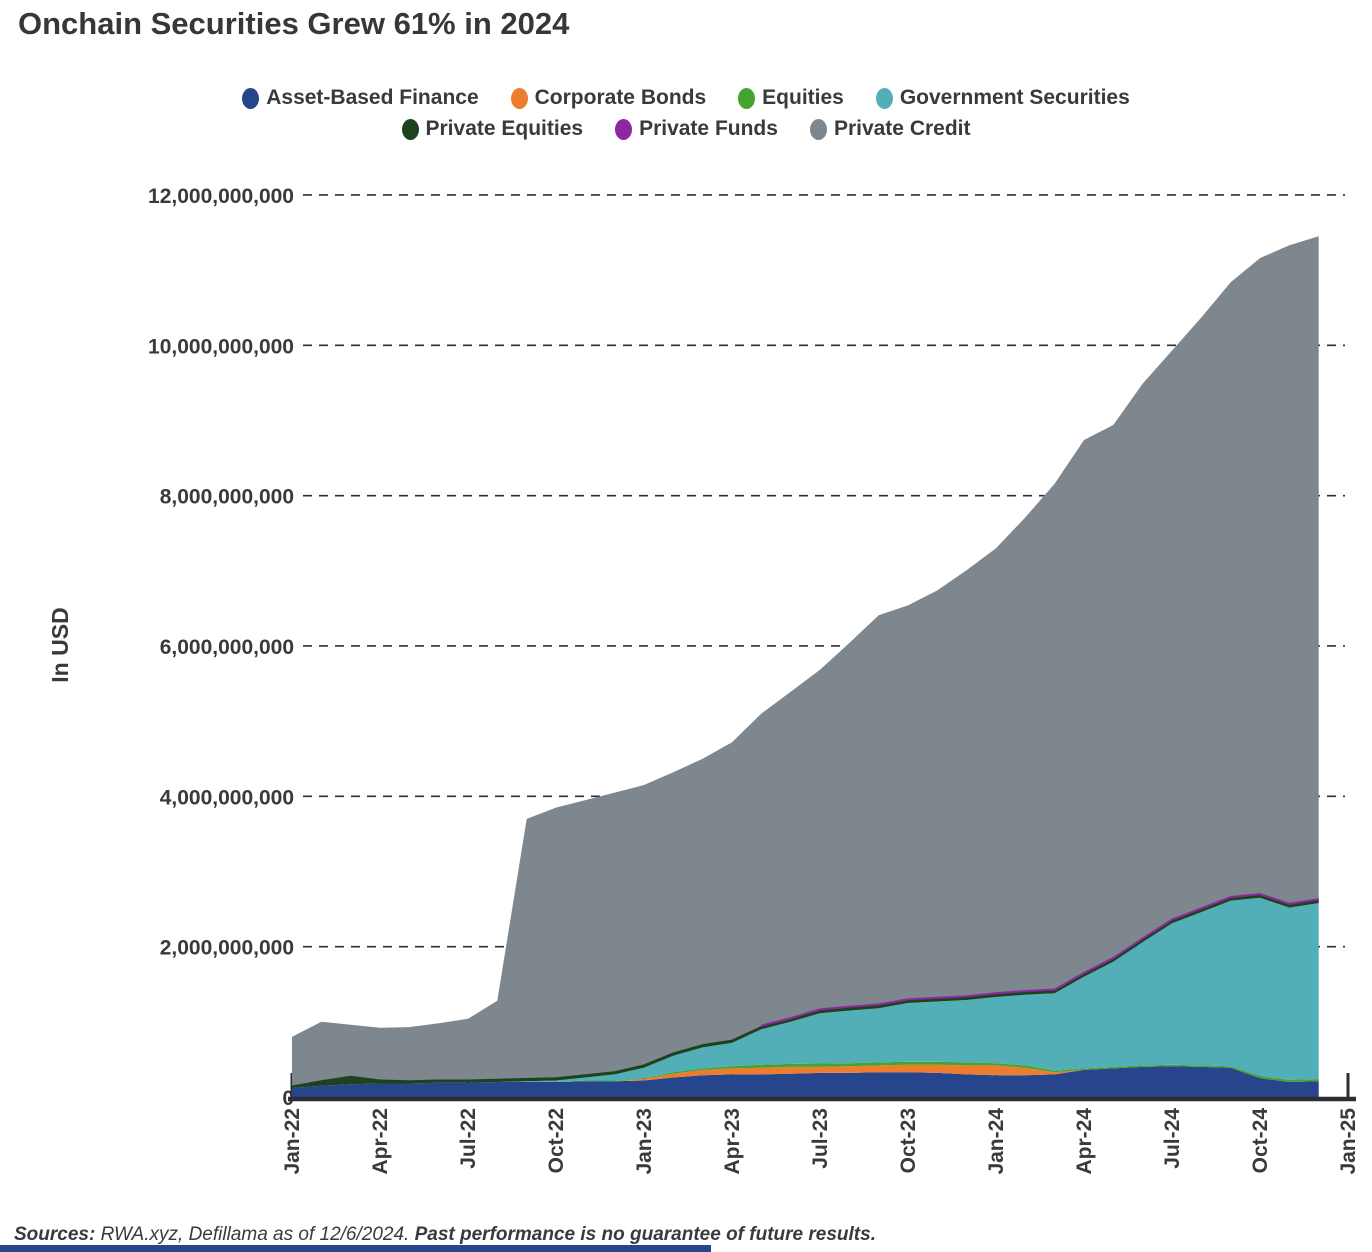 Image resolution: width=1372 pixels, height=1252 pixels. What do you see at coordinates (355, 1248) in the screenshot?
I see `bottom-accent-bar` at bounding box center [355, 1248].